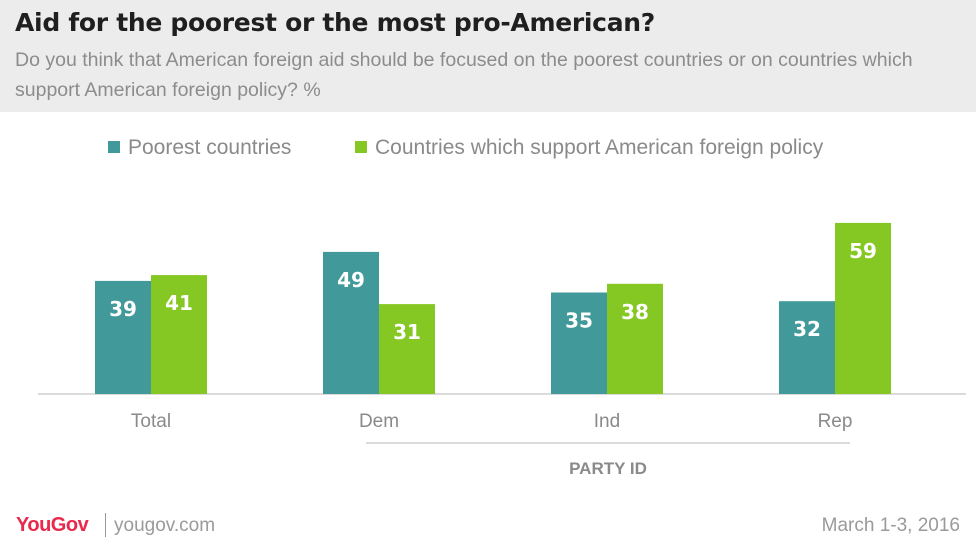  Describe the element at coordinates (890, 525) in the screenshot. I see `footer-date: March 1-3, 2016` at that location.